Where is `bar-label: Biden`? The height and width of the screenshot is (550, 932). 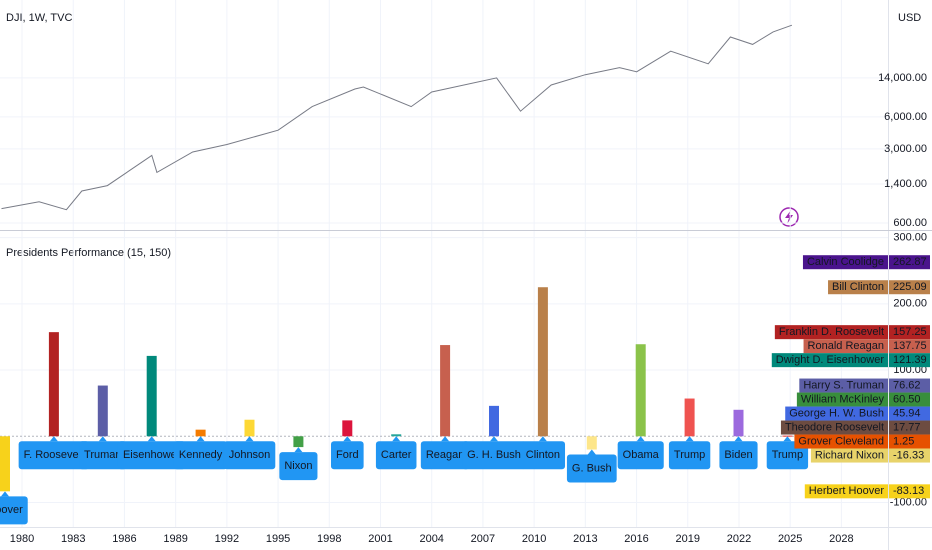
bar-label: Biden is located at coordinates (738, 453).